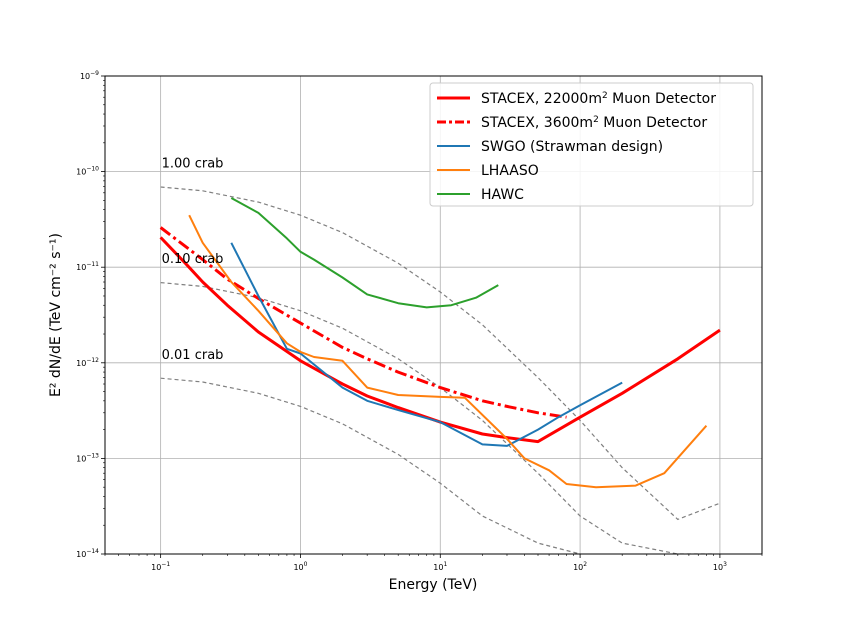 The width and height of the screenshot is (847, 635). I want to click on legend-label: LHAASO, so click(510, 171).